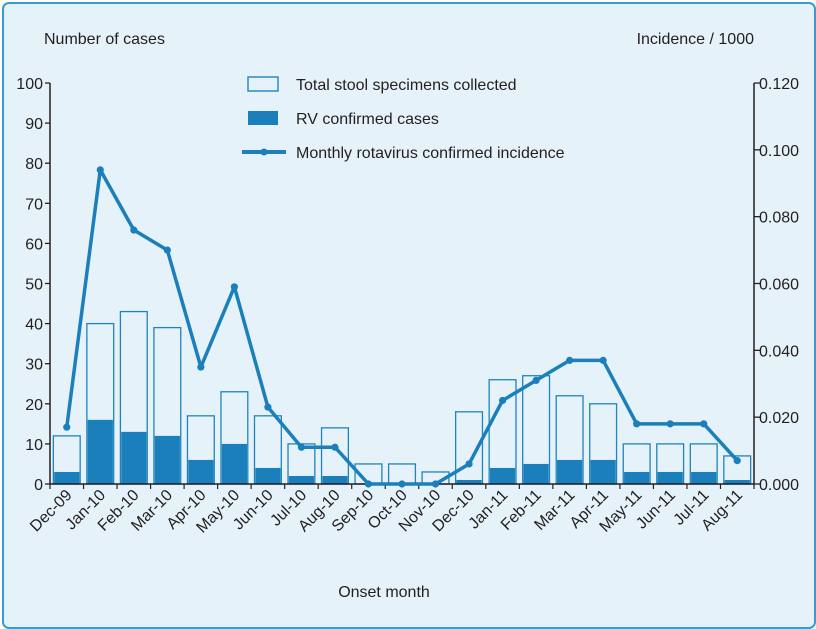  Describe the element at coordinates (34, 285) in the screenshot. I see `y-tick-label-left: 50` at that location.